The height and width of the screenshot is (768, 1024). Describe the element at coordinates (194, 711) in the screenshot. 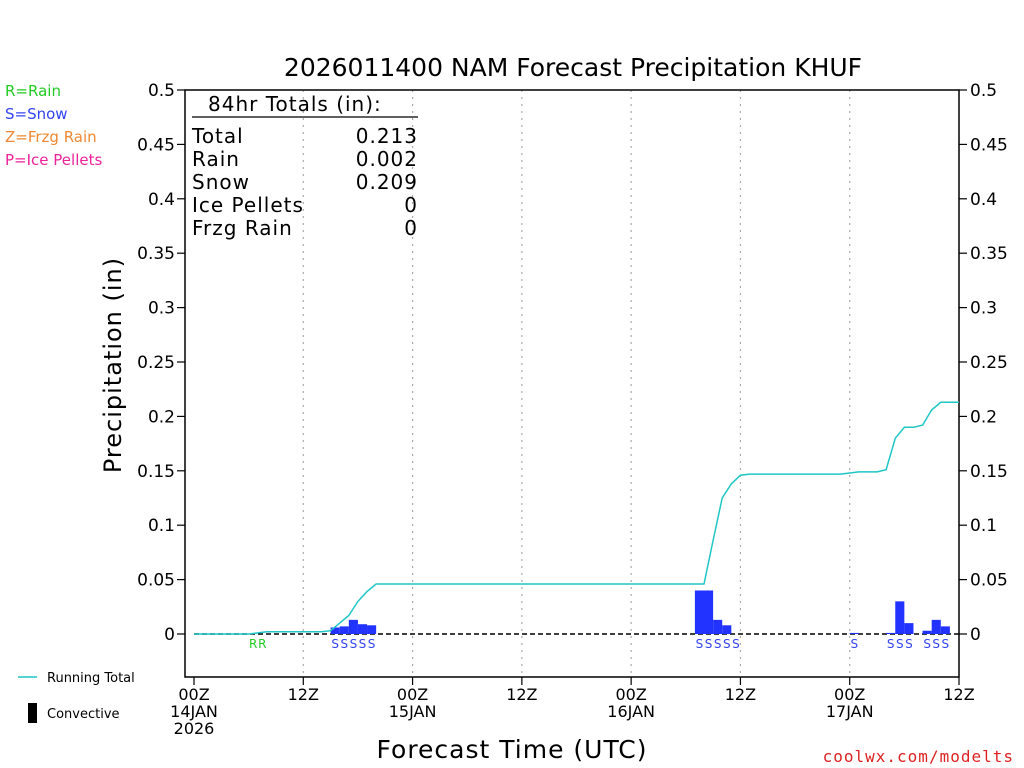

I see `x-tick-label: 14JAN` at that location.